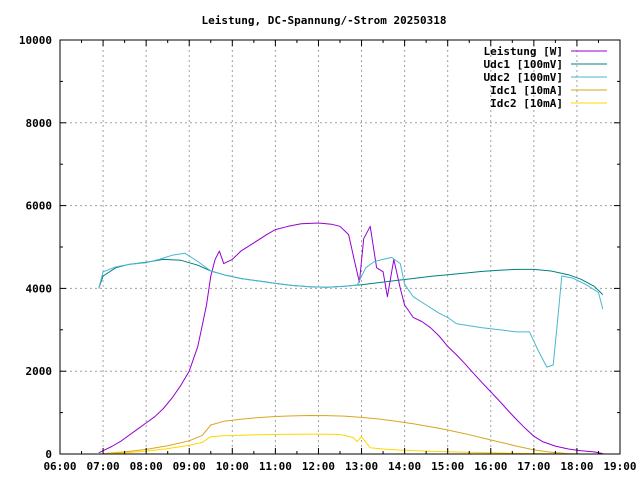 Image resolution: width=640 pixels, height=480 pixels. What do you see at coordinates (275, 466) in the screenshot?
I see `x-tick-label: 11:00` at bounding box center [275, 466].